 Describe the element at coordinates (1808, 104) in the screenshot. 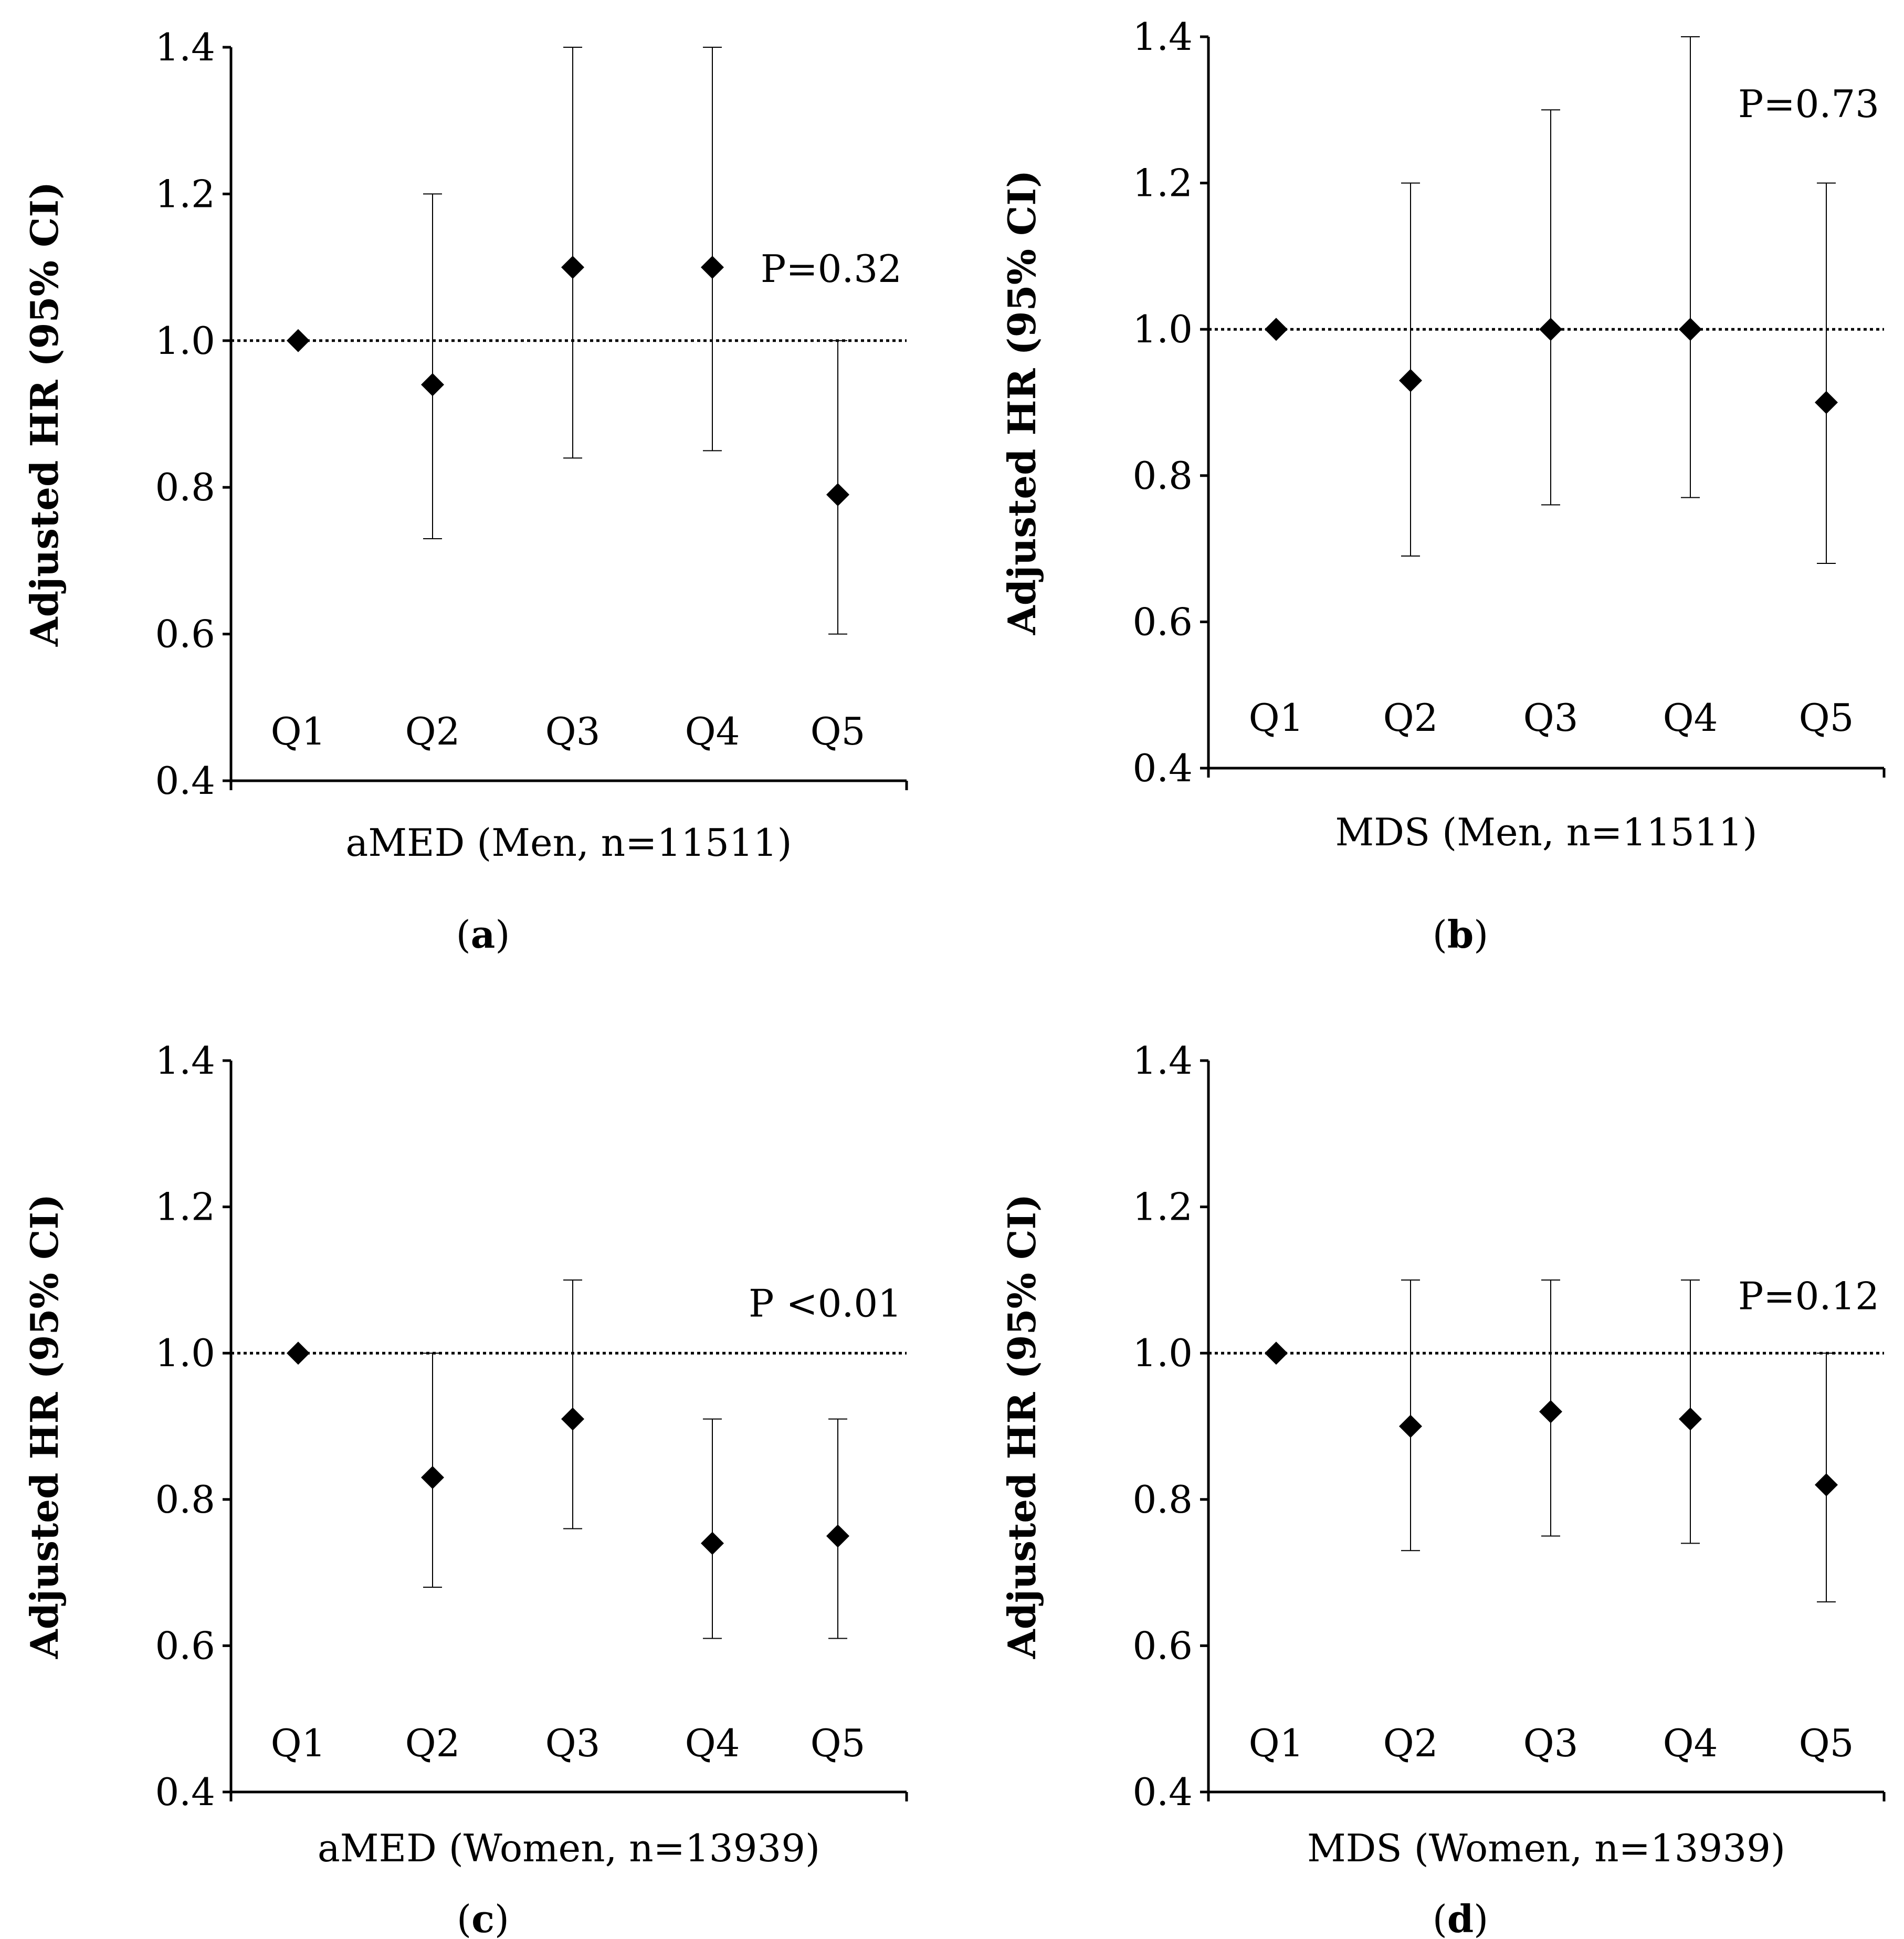

I see `p-value-annotation: P=0.73` at that location.